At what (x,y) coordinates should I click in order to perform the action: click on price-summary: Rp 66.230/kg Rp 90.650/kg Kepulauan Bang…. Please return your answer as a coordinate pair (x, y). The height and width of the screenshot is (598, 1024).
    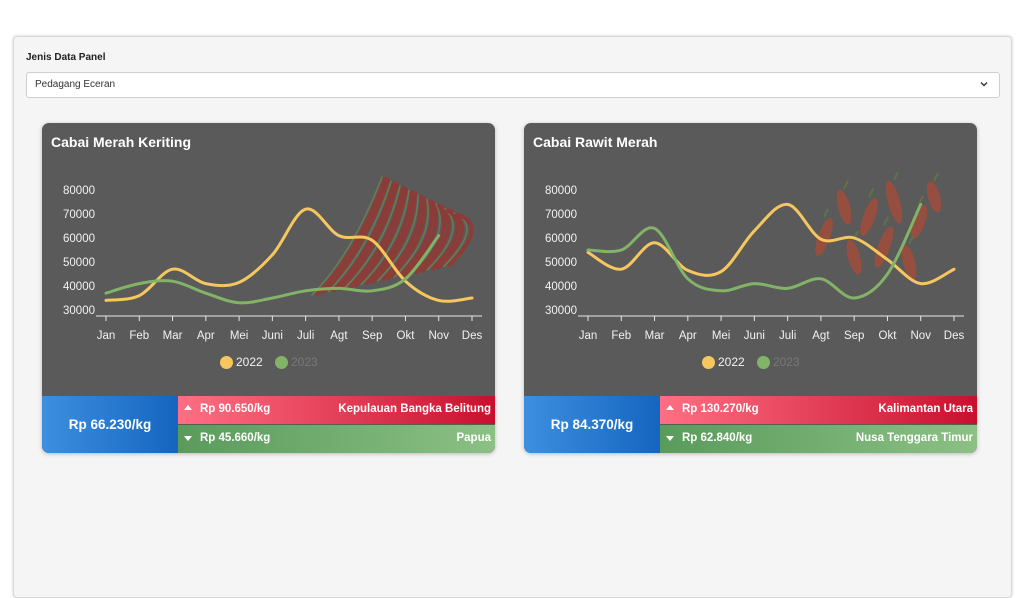
    Looking at the image, I should click on (268, 424).